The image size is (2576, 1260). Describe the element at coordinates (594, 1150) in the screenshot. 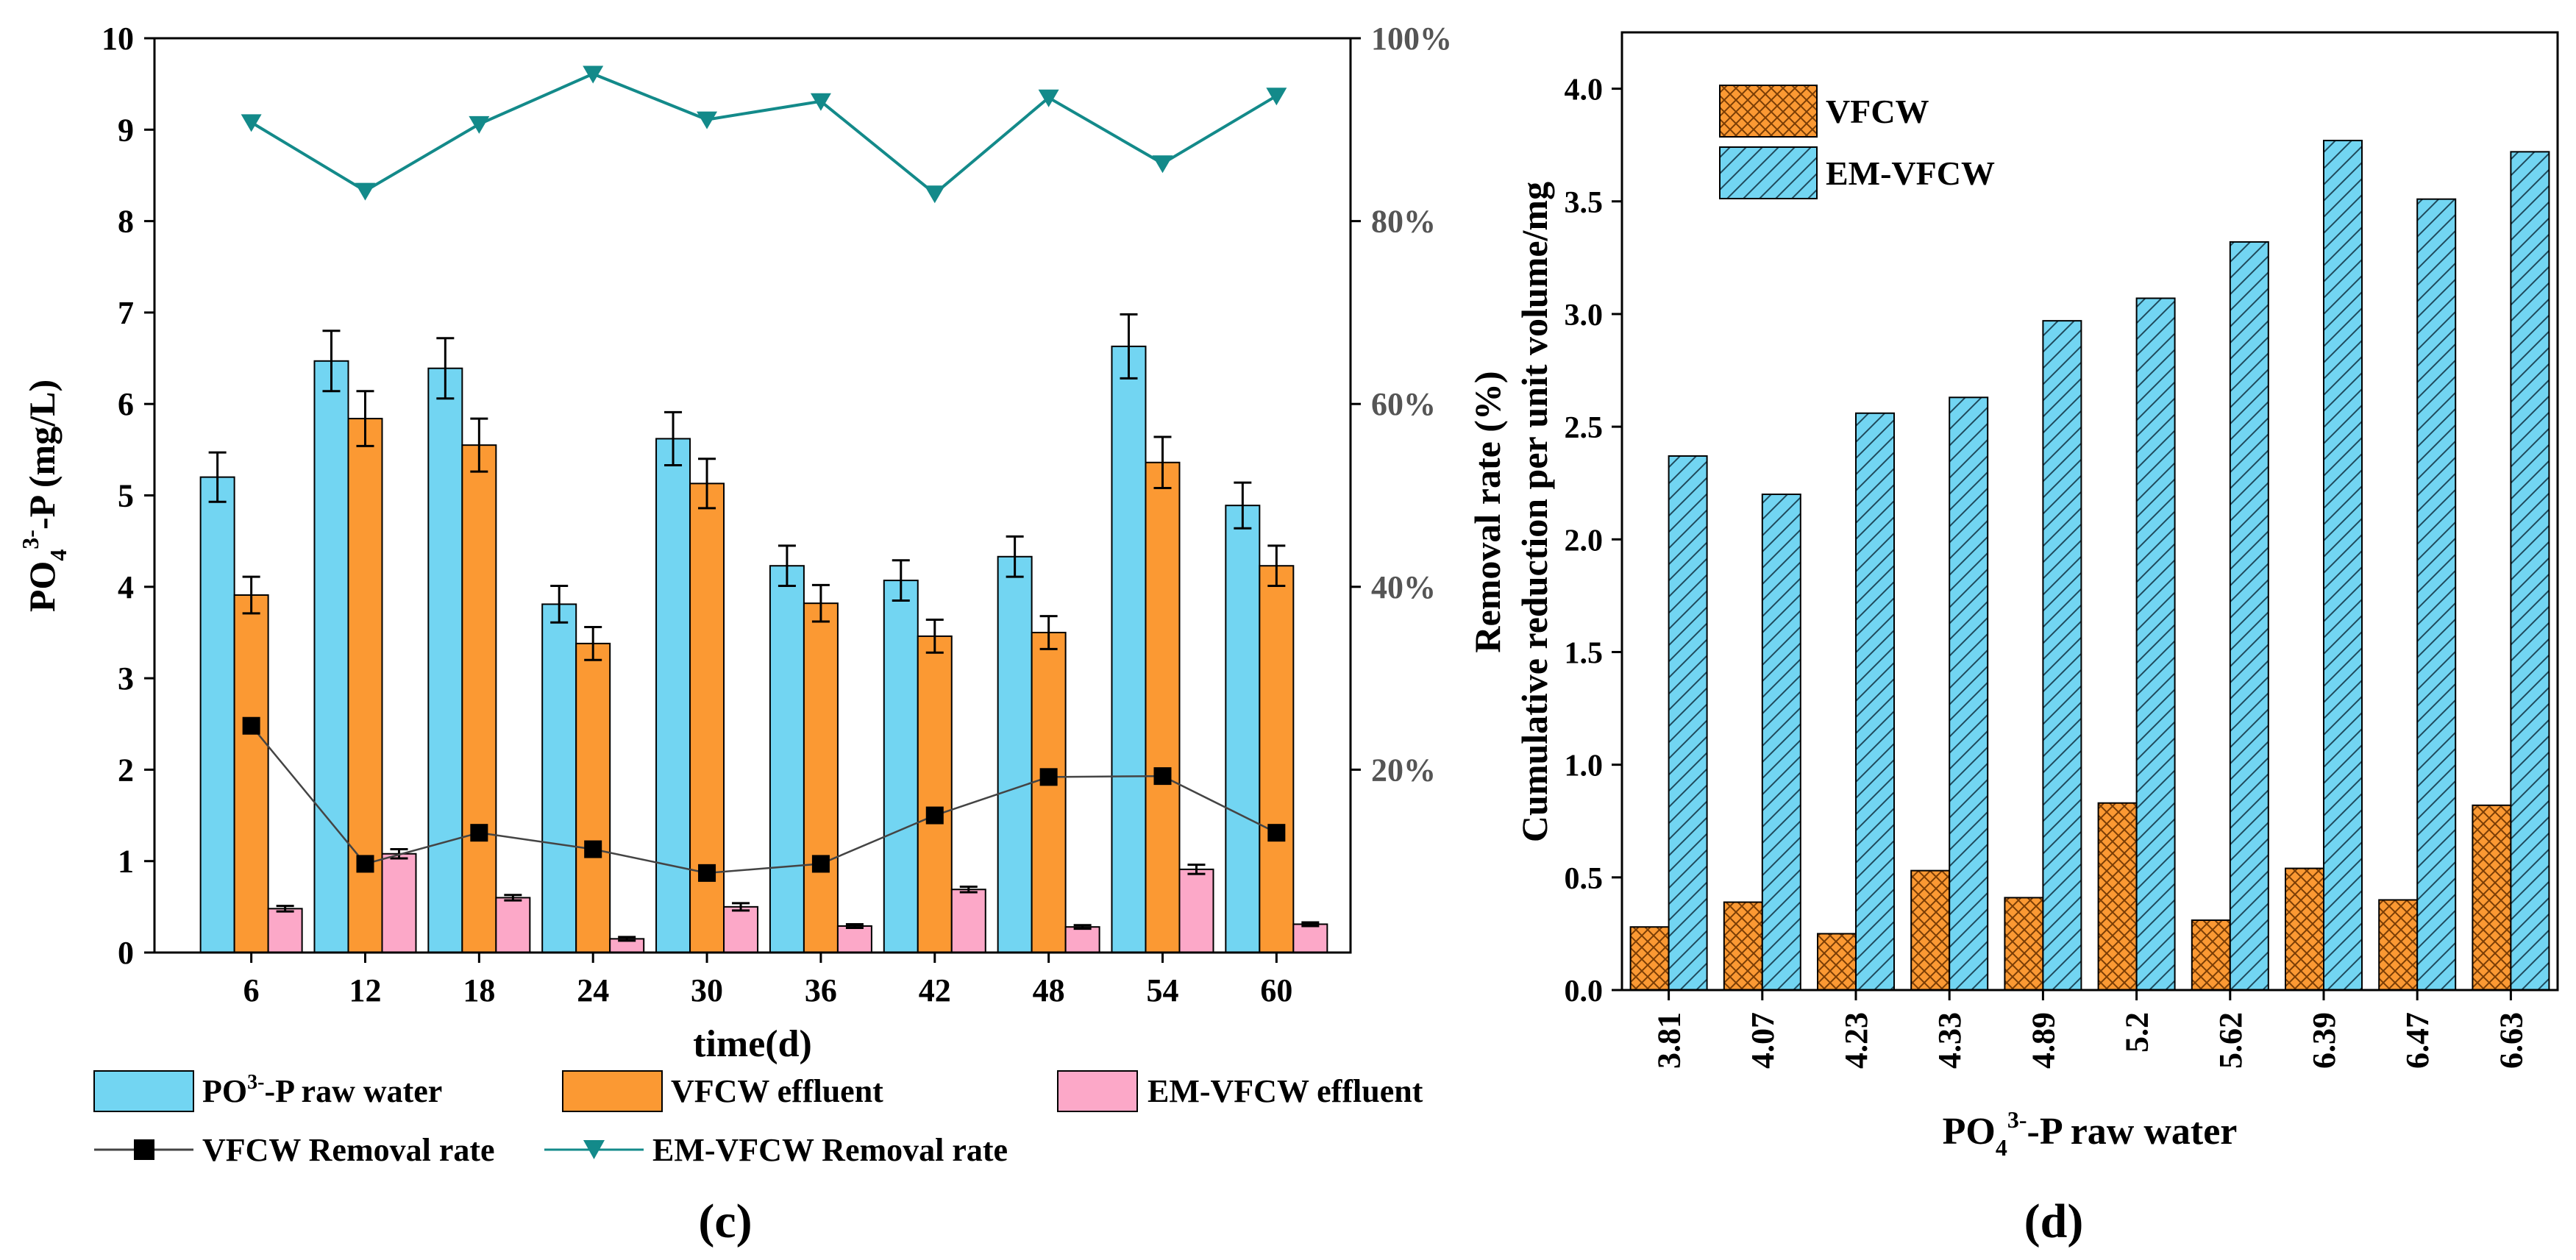

I see `legend-marker-em-rate` at that location.